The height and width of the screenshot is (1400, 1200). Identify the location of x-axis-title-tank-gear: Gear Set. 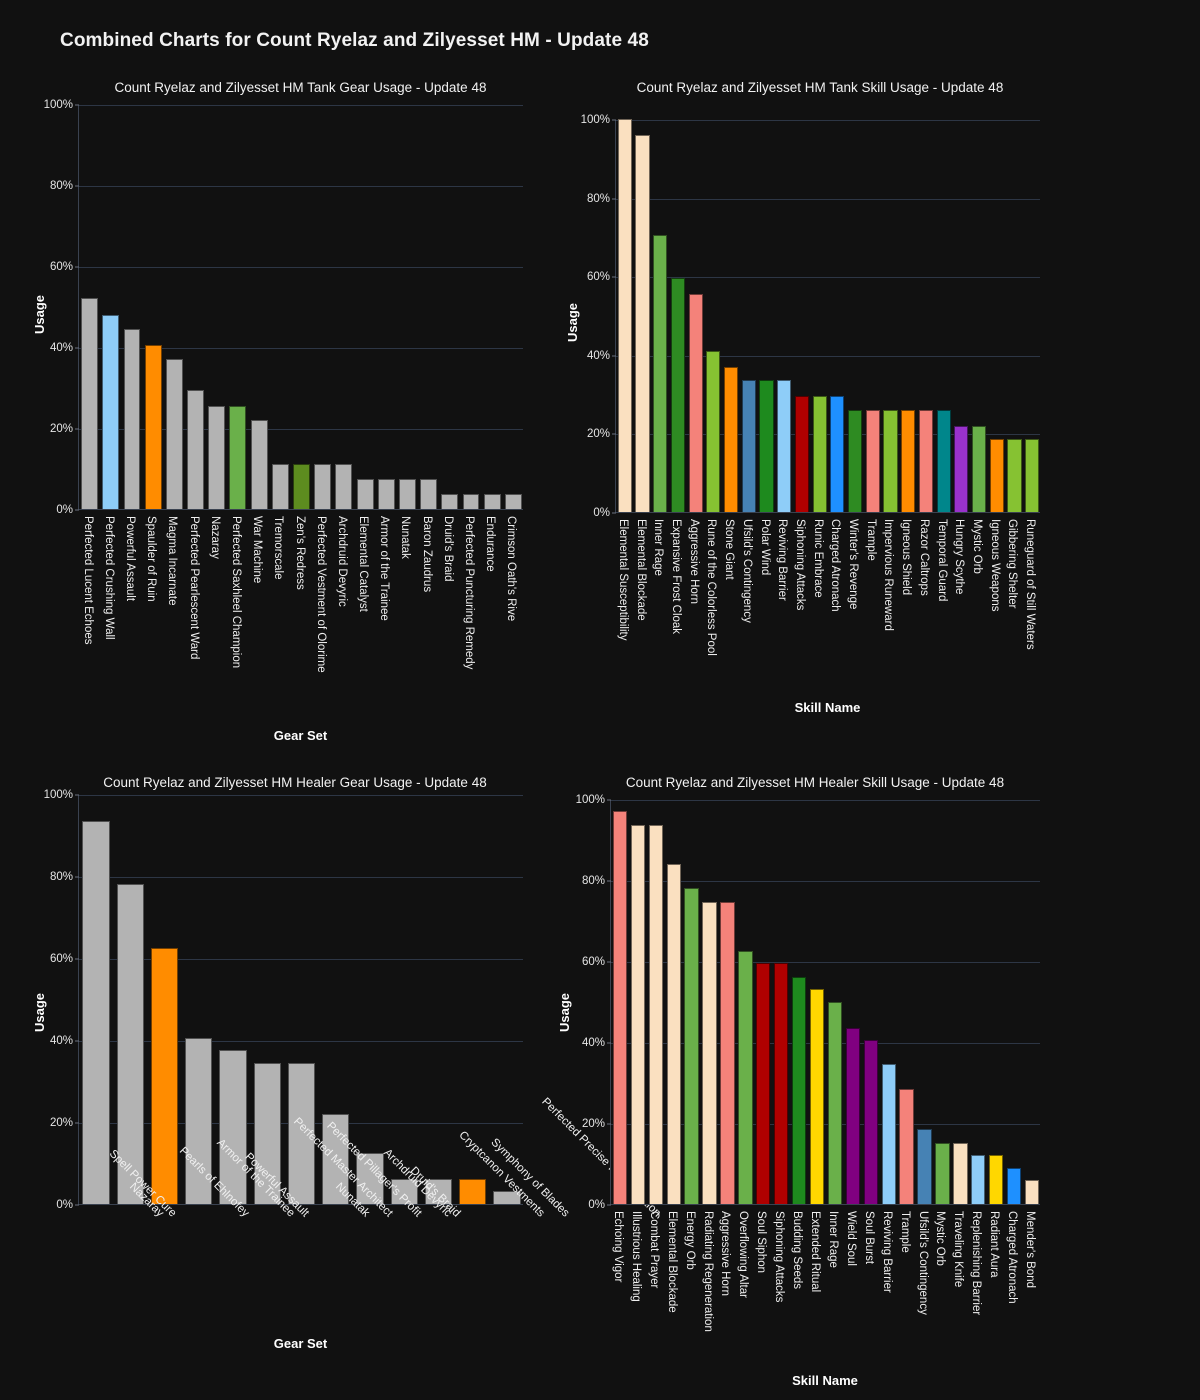
(300, 735).